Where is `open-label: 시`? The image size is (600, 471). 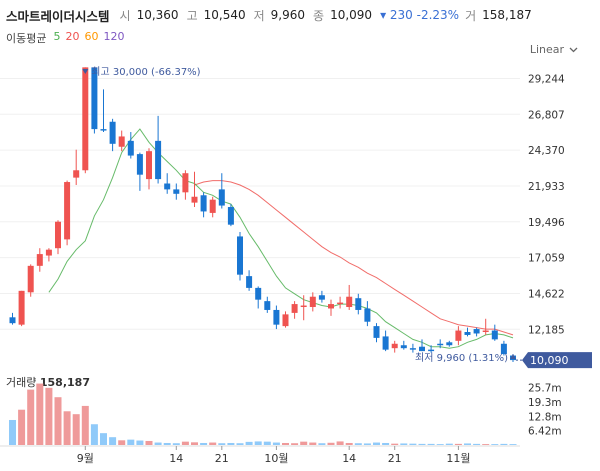
open-label: 시 is located at coordinates (125, 15).